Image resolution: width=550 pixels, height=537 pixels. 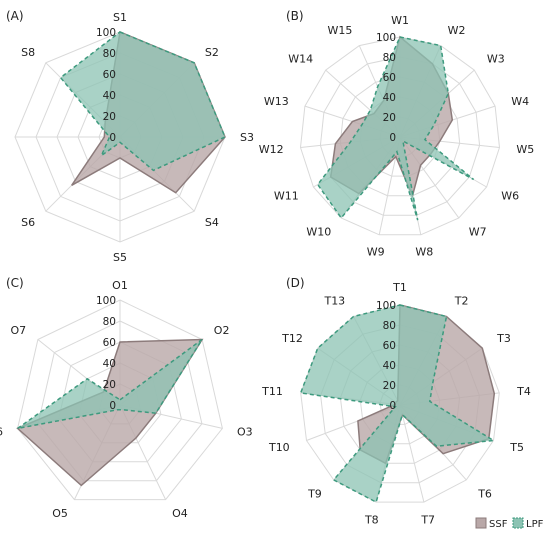 I want to click on category-label: S5, so click(x=120, y=257).